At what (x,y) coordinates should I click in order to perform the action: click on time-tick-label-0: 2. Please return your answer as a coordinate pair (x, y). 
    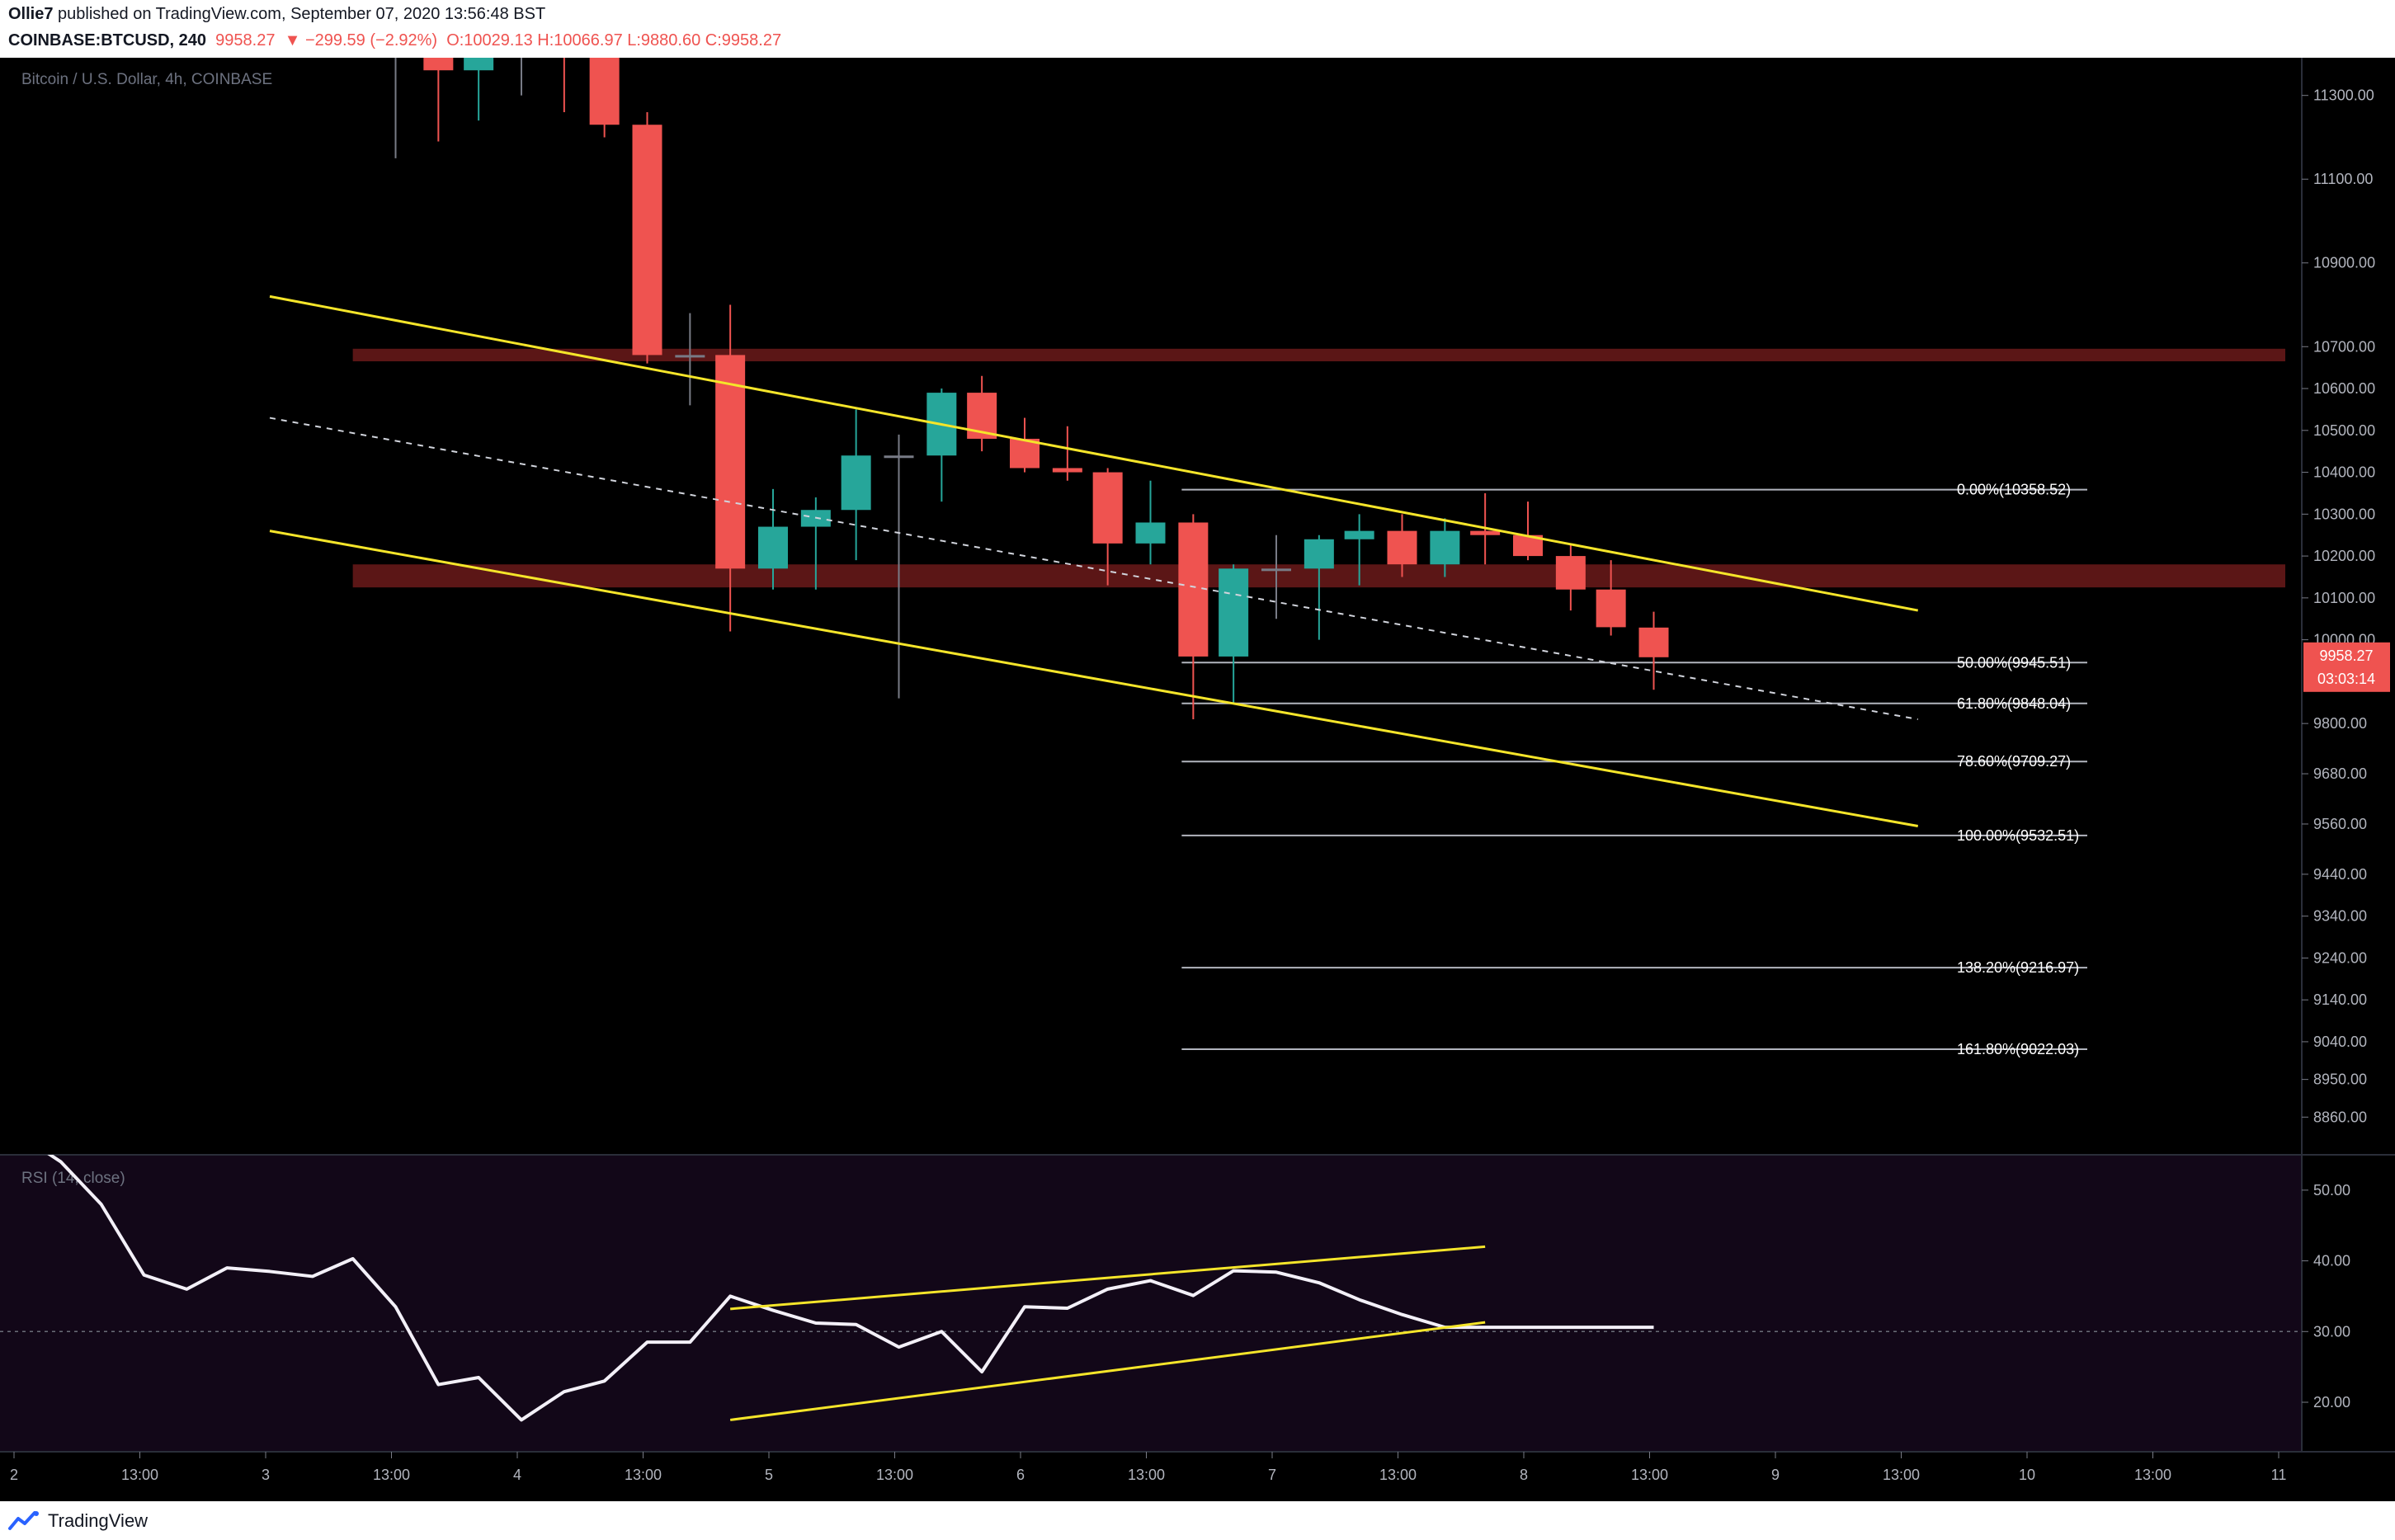
    Looking at the image, I should click on (14, 1475).